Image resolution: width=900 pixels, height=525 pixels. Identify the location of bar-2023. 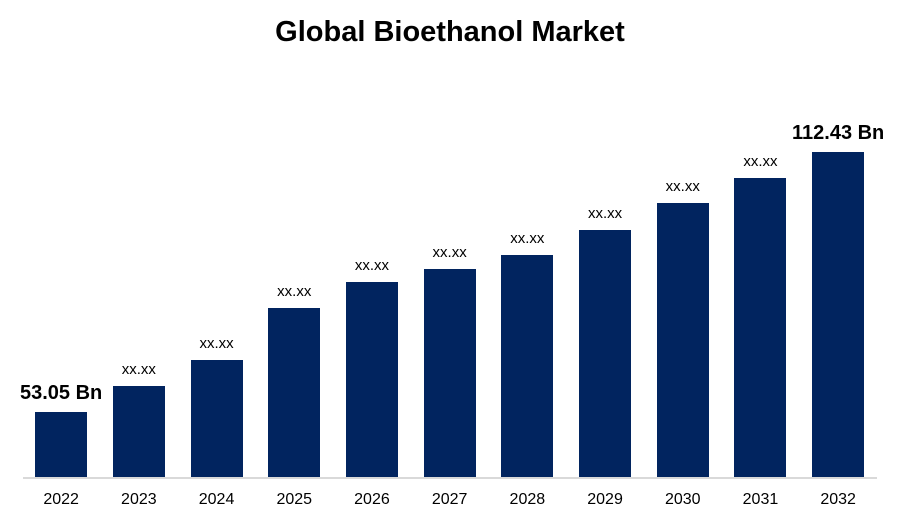
(138, 431).